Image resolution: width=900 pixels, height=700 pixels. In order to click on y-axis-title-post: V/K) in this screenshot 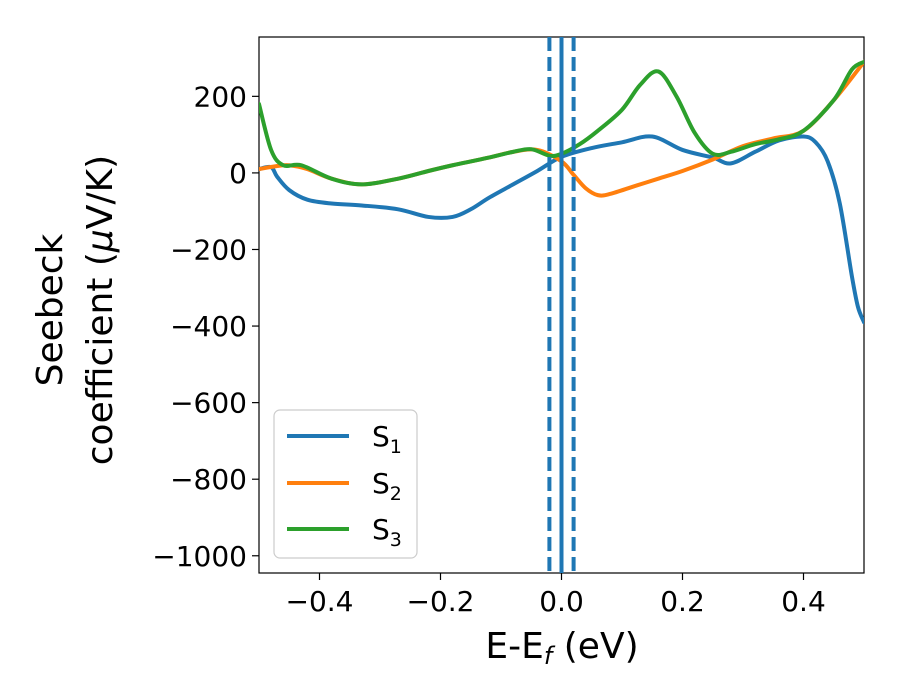, I will do `click(100, 192)`.